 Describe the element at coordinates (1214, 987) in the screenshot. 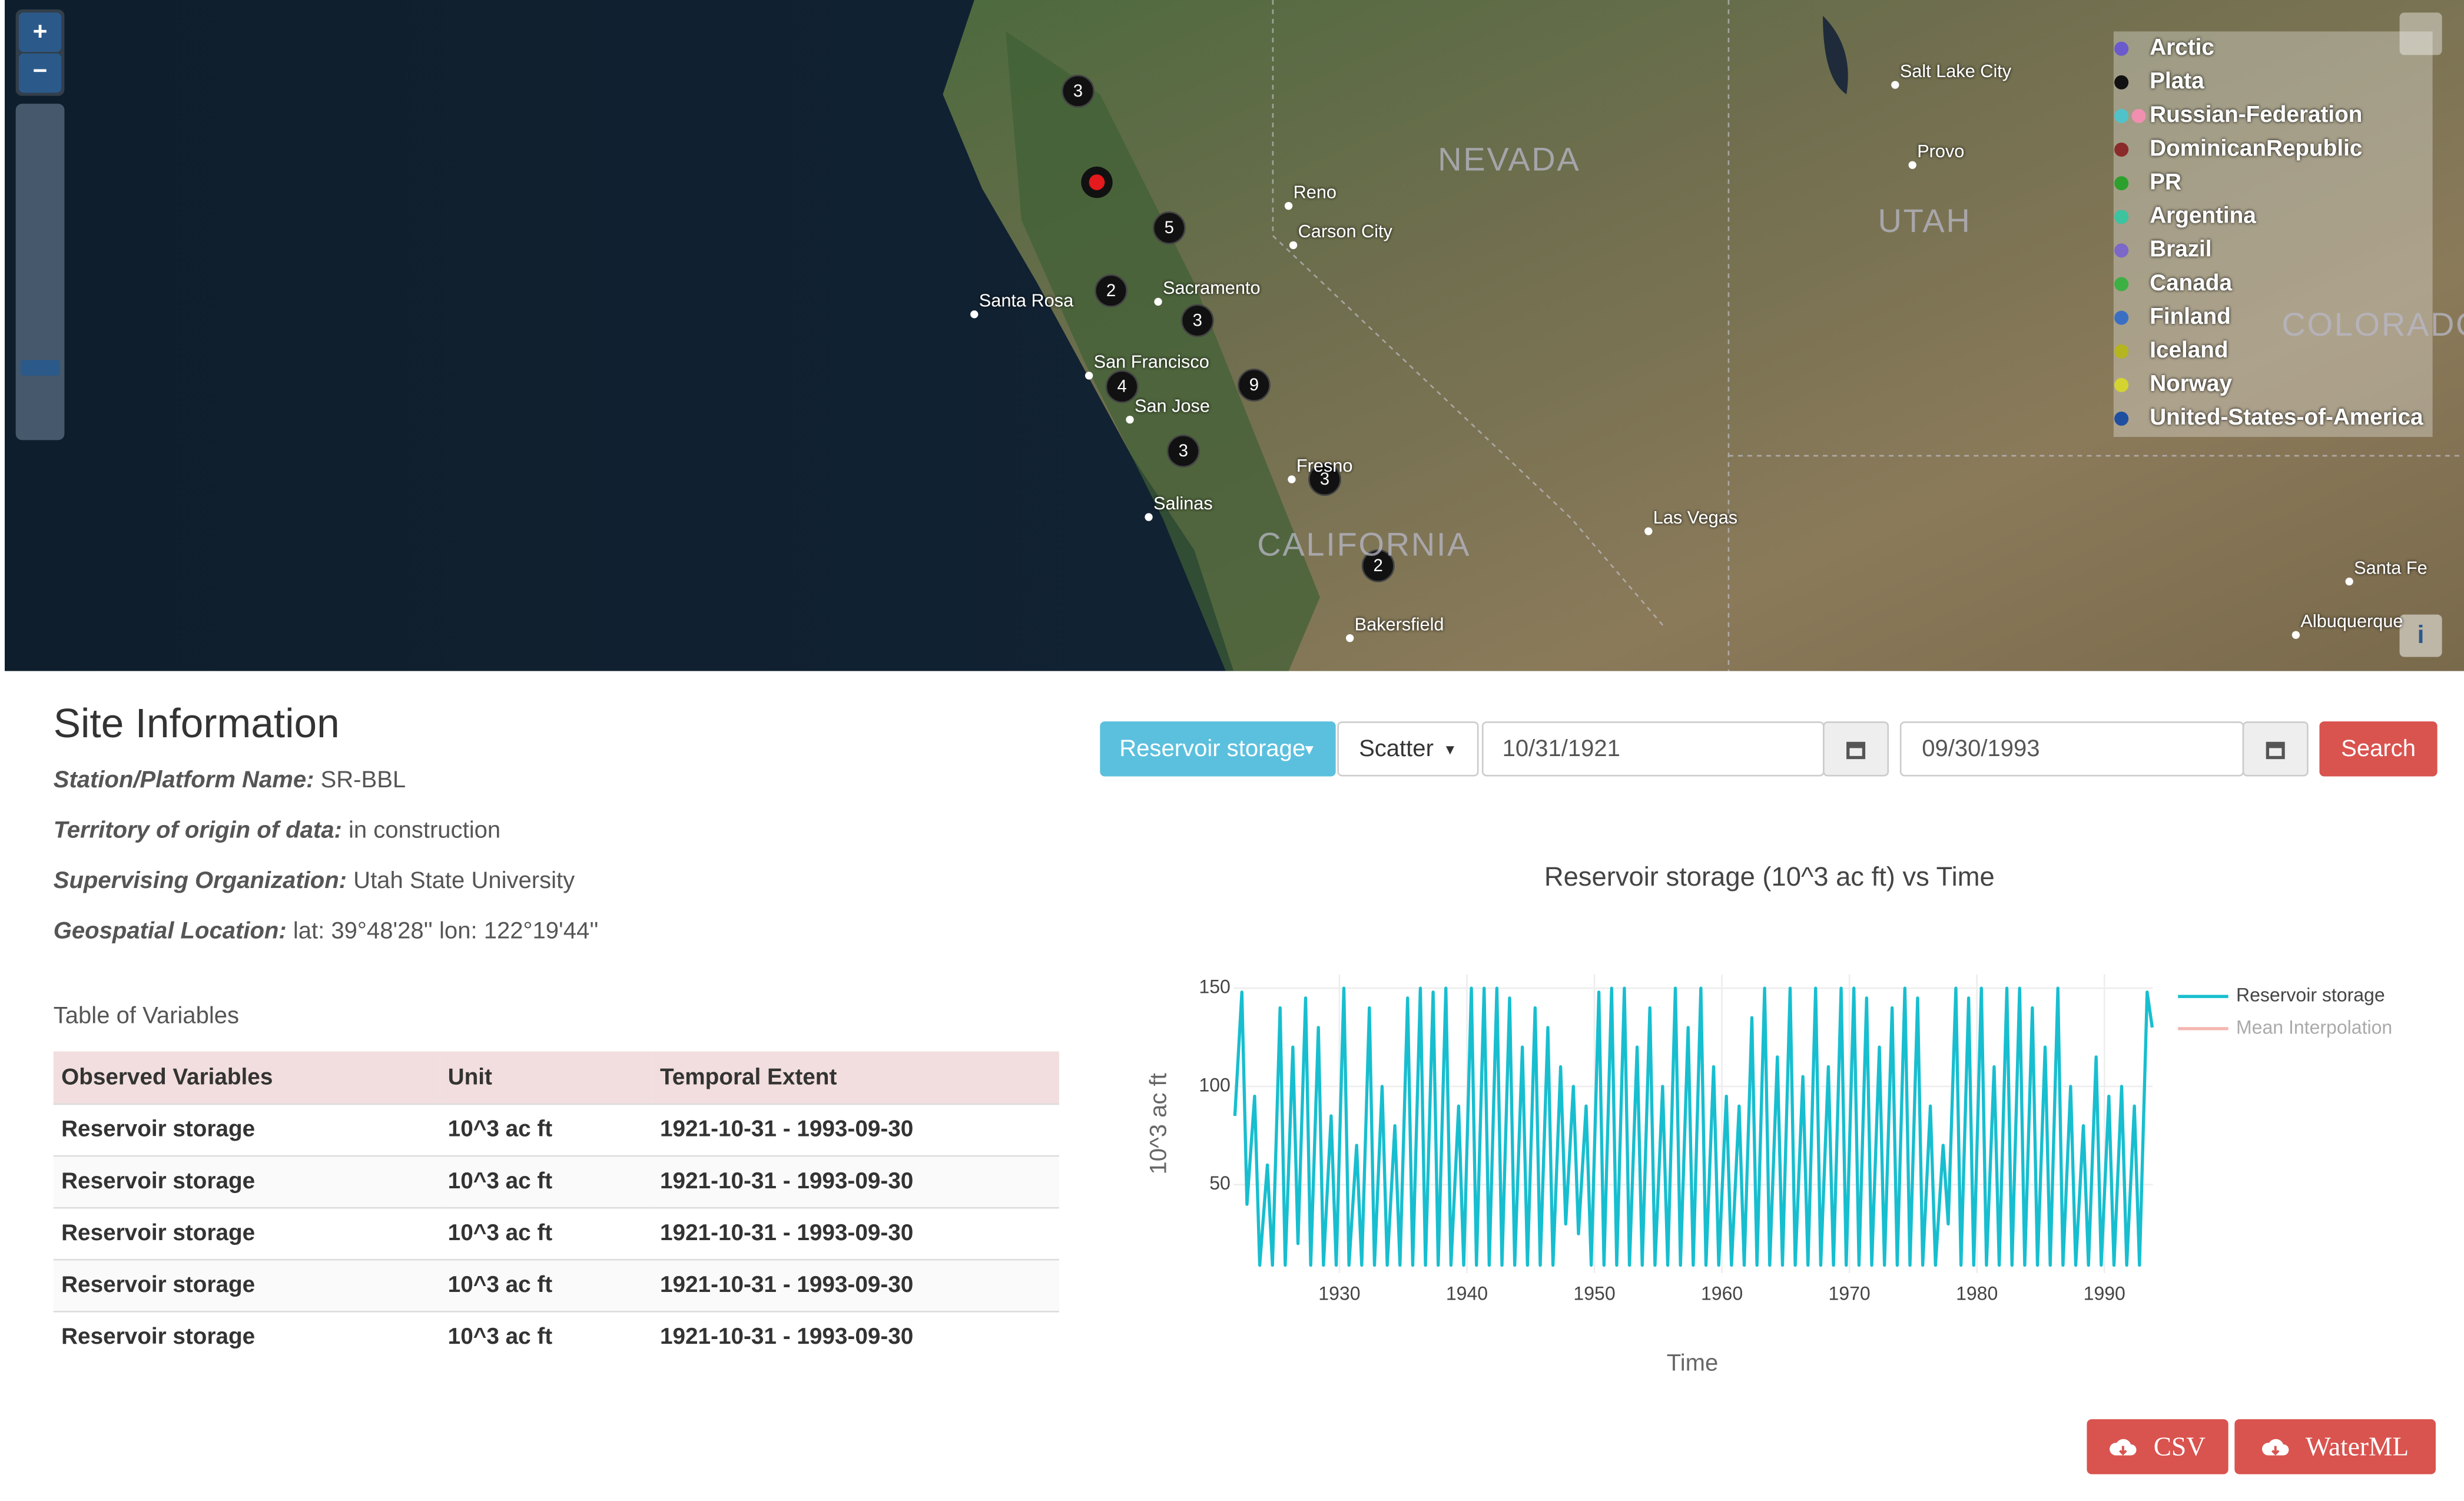

I see `y-tick-label: 150` at that location.